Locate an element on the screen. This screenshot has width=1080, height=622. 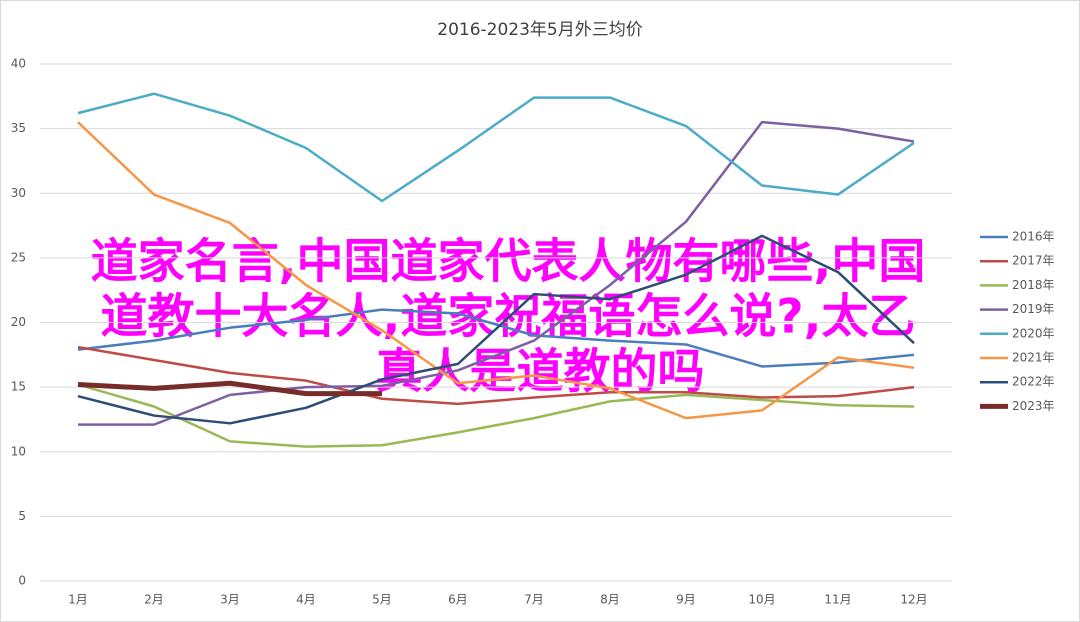
legend-label: 2019年 is located at coordinates (1033, 309).